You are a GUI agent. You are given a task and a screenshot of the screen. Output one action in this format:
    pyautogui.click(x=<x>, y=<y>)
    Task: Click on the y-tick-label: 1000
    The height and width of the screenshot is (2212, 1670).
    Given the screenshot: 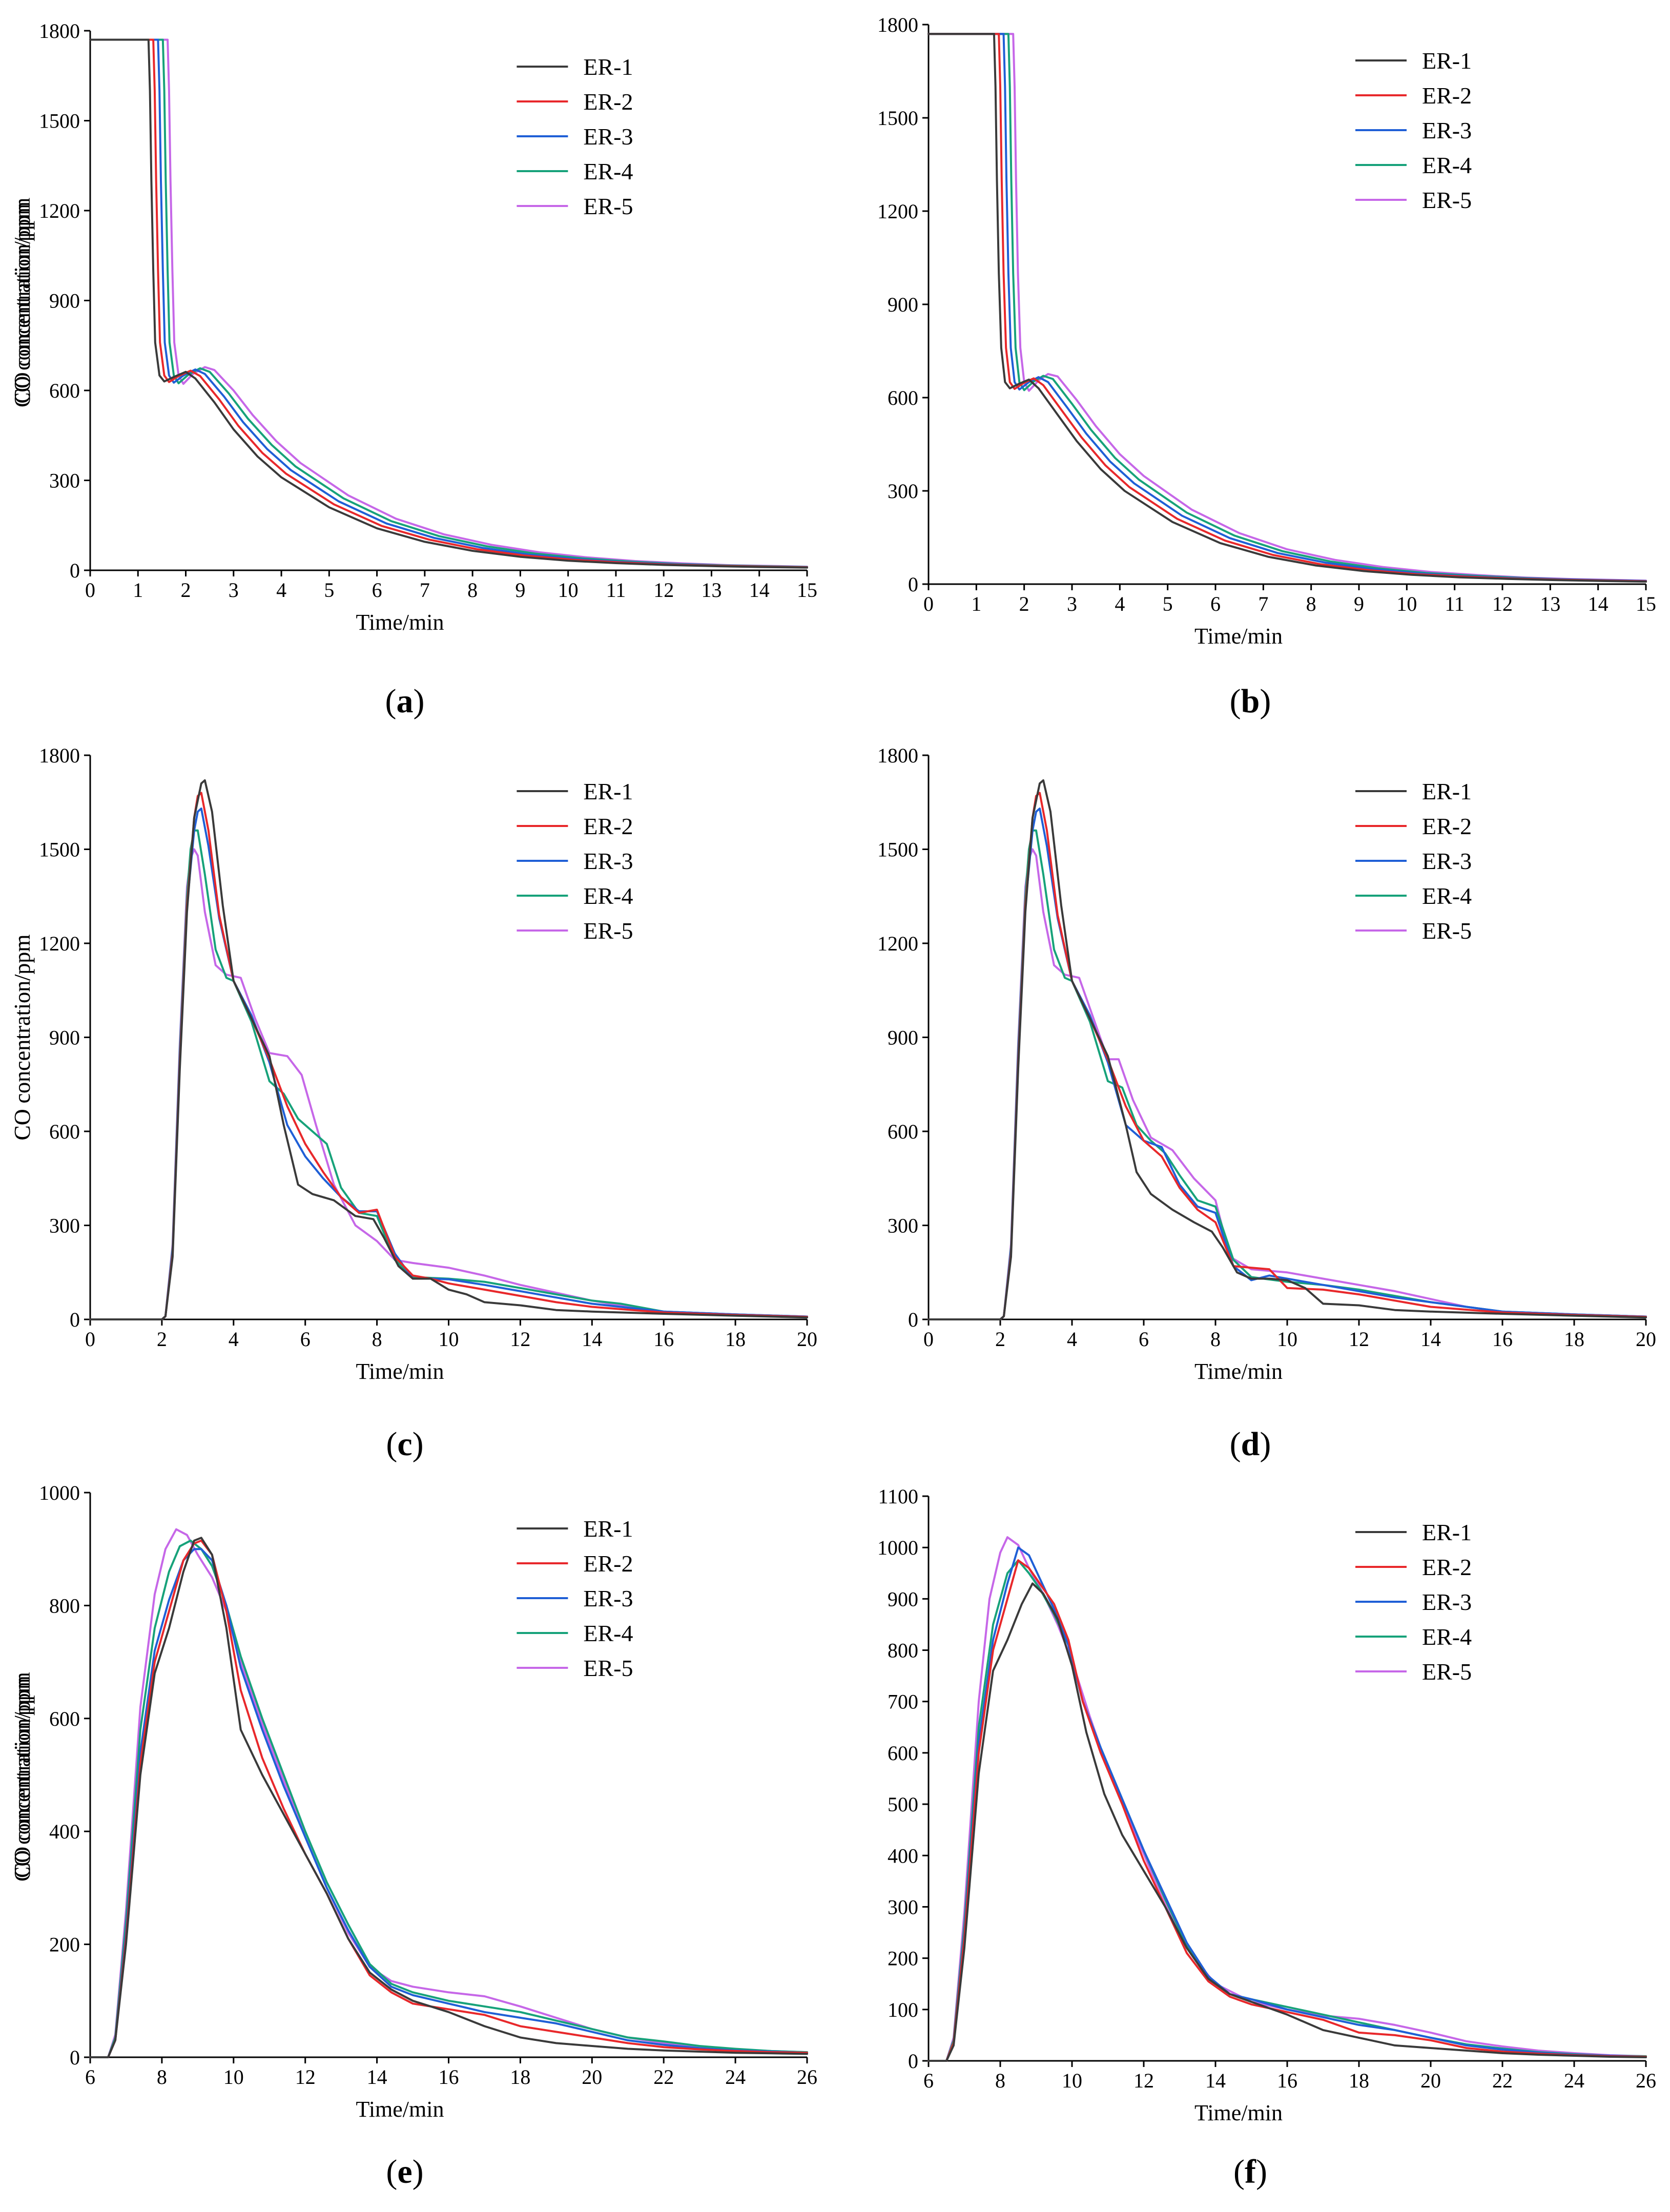 What is the action you would take?
    pyautogui.click(x=59, y=1492)
    